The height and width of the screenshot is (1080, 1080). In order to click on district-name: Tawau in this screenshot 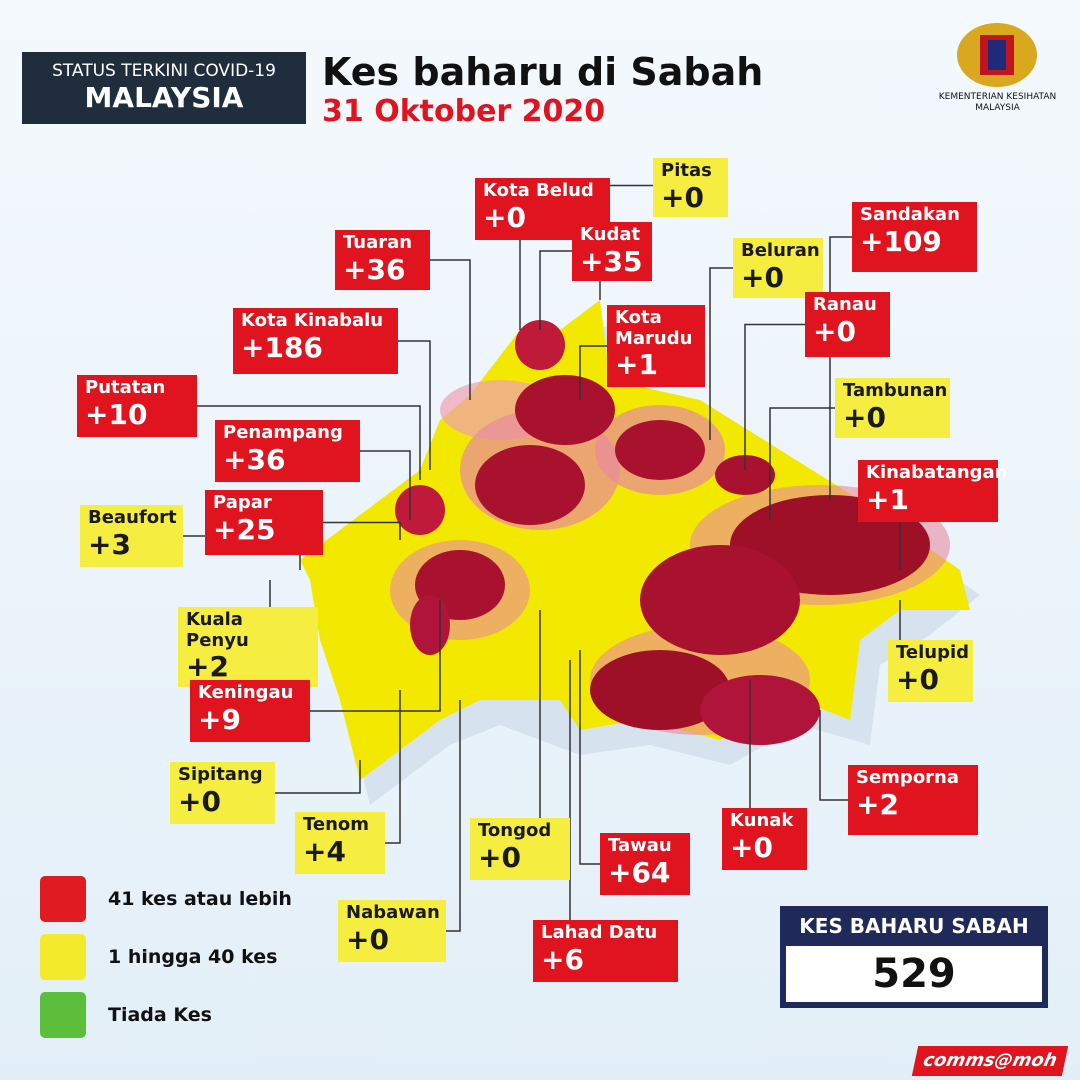, I will do `click(640, 845)`.